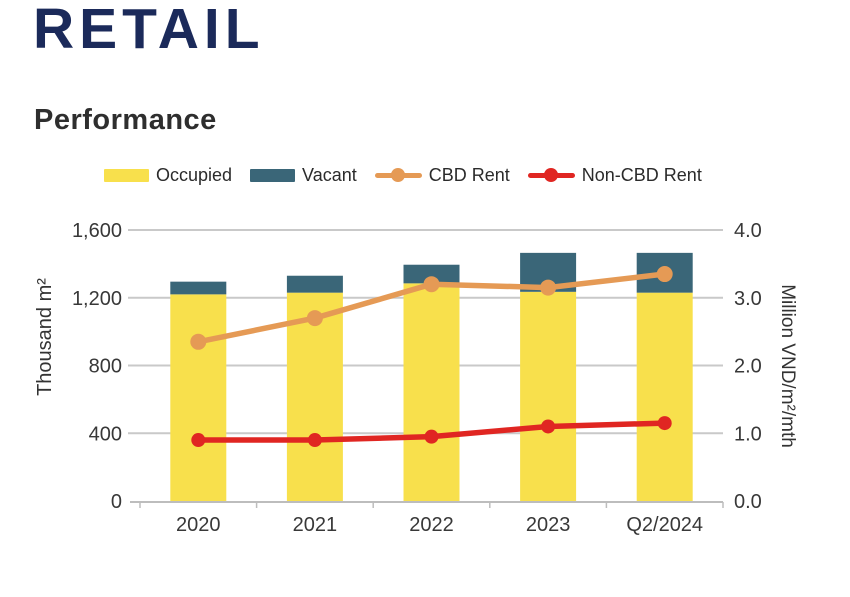 This screenshot has width=850, height=597. Describe the element at coordinates (748, 367) in the screenshot. I see `y-right-tick-label: 2.0` at that location.